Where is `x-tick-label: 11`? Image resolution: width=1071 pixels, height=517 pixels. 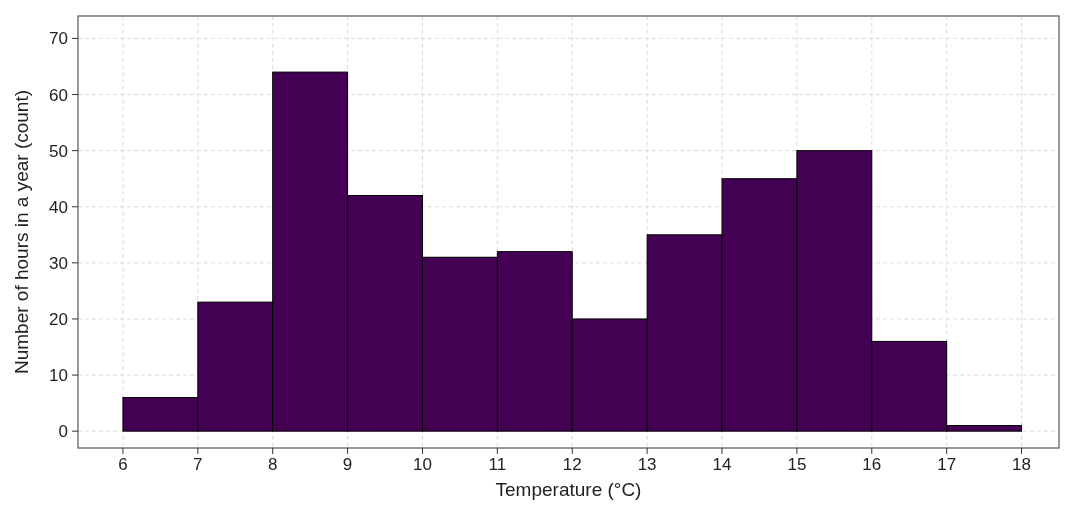 x-tick-label: 11 is located at coordinates (497, 464).